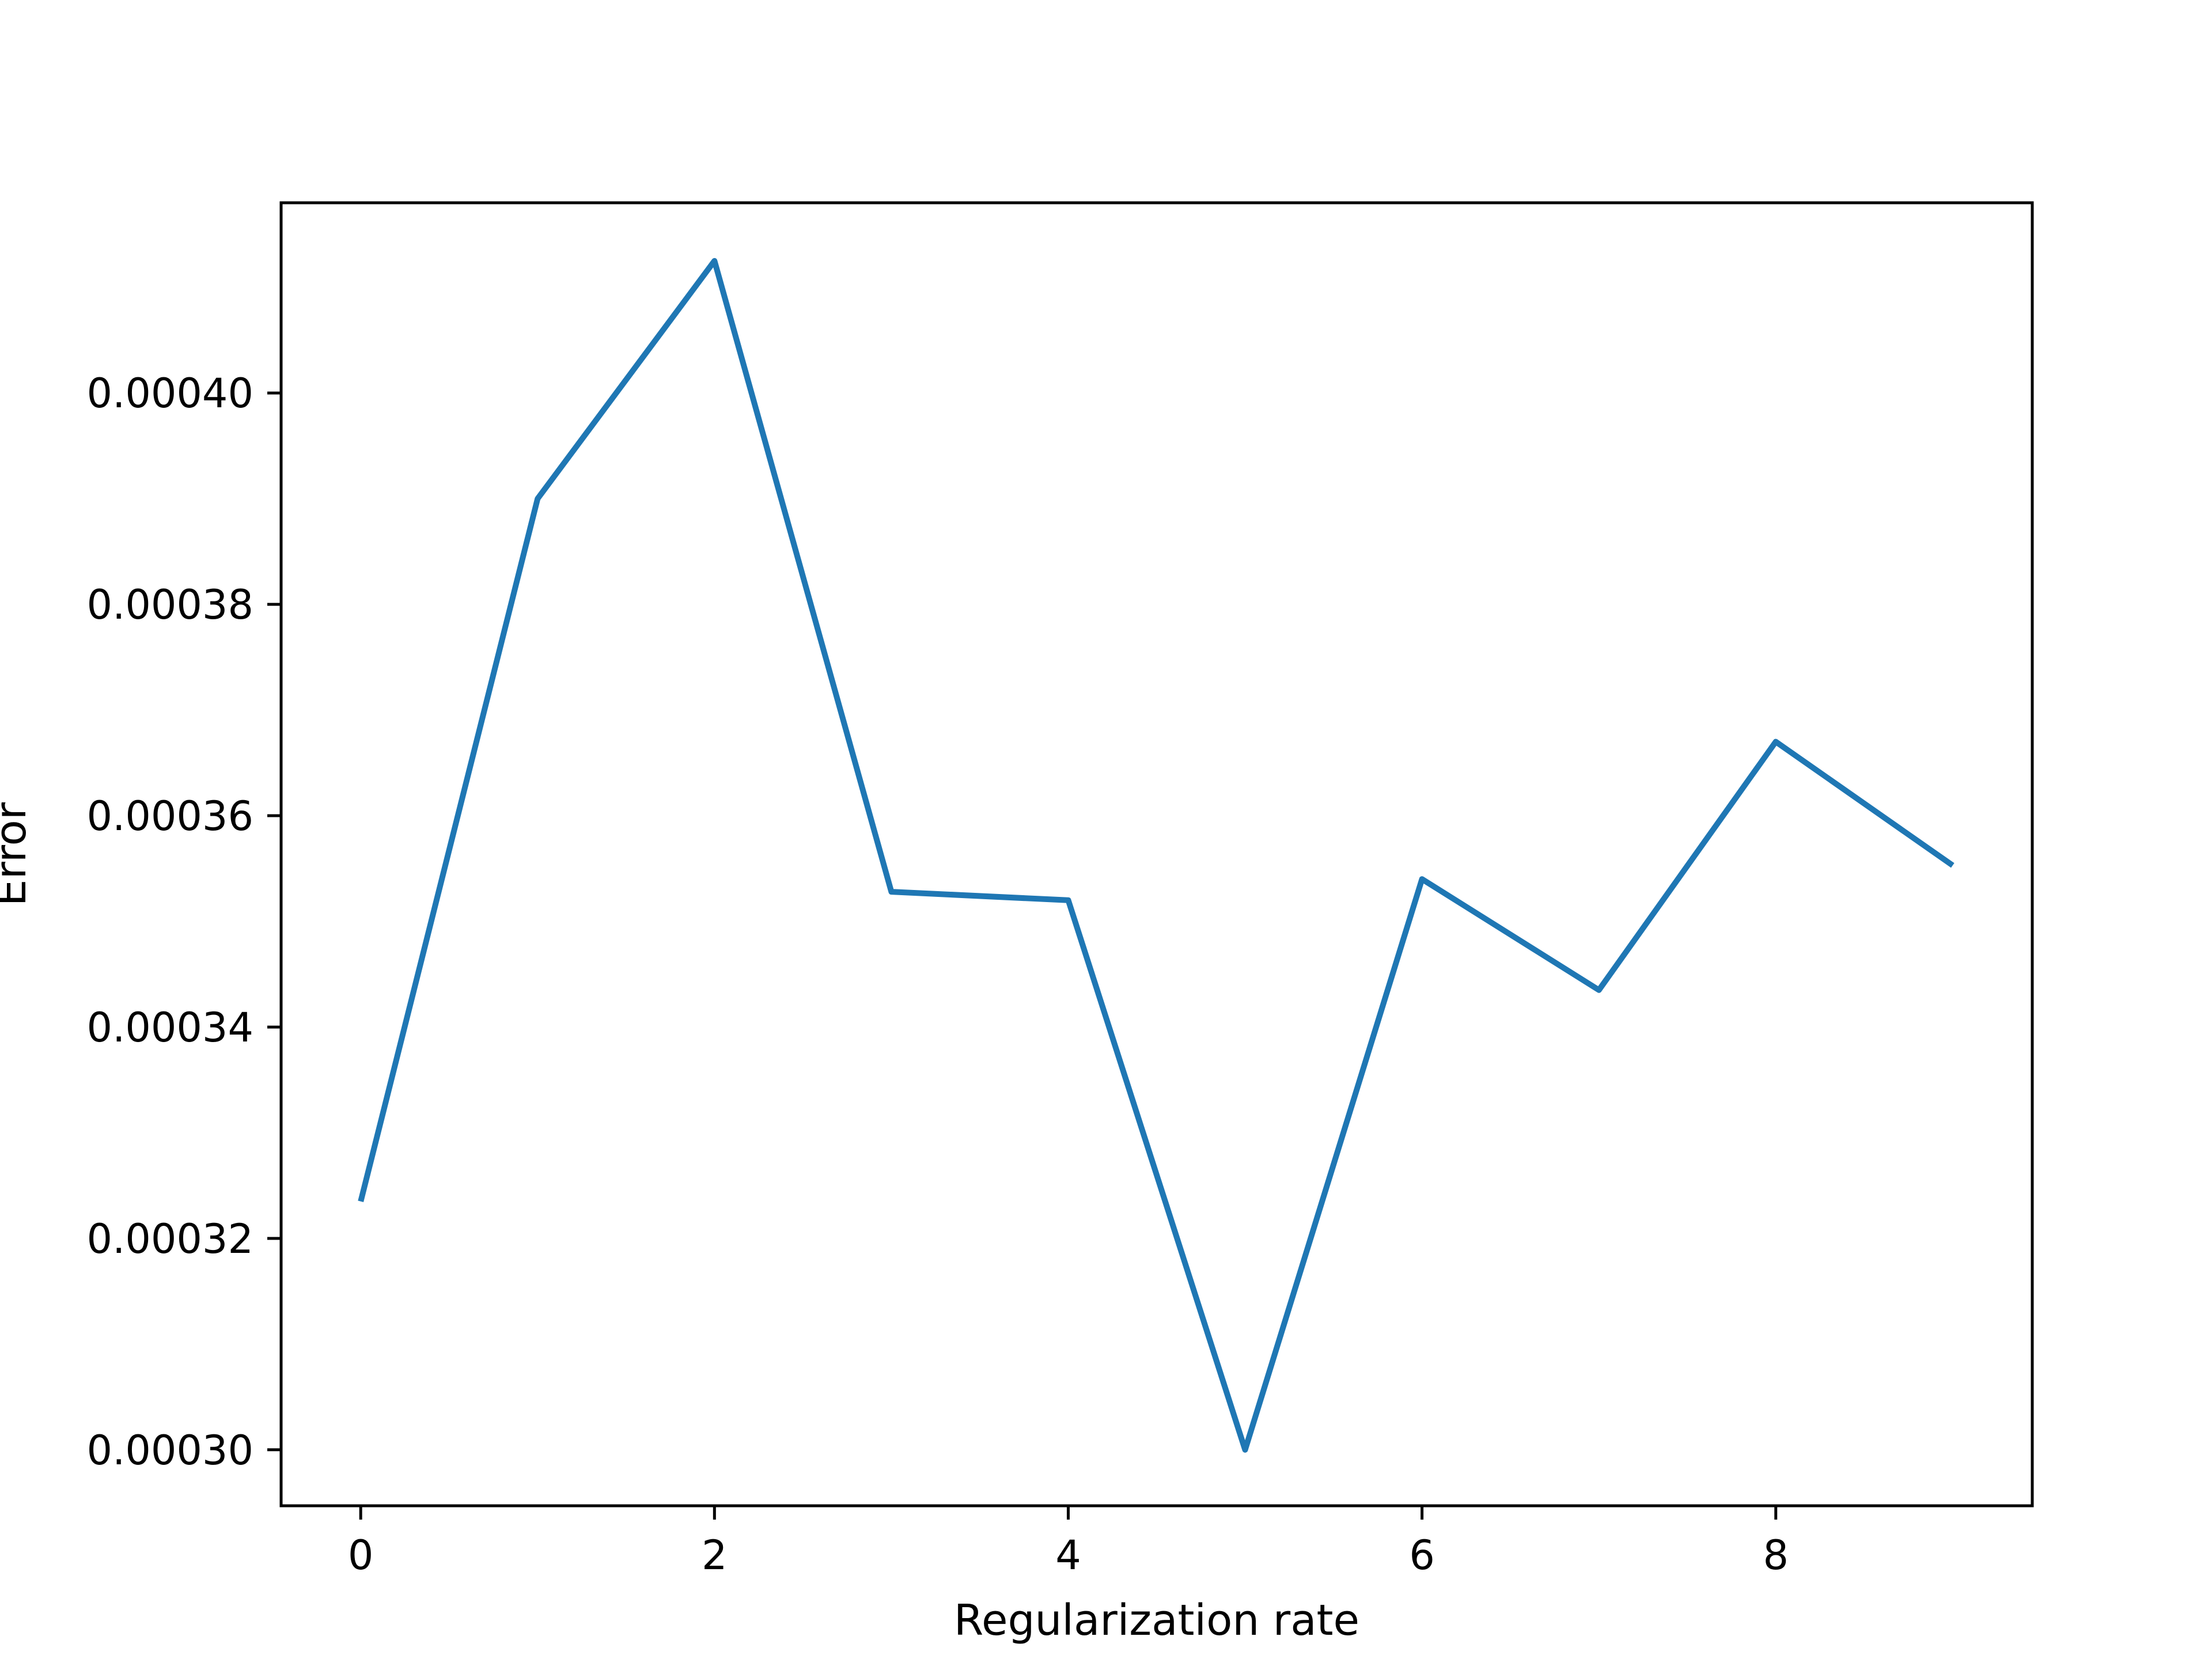 The width and height of the screenshot is (2212, 1659). Describe the element at coordinates (715, 1555) in the screenshot. I see `x-tick-label: 2` at that location.